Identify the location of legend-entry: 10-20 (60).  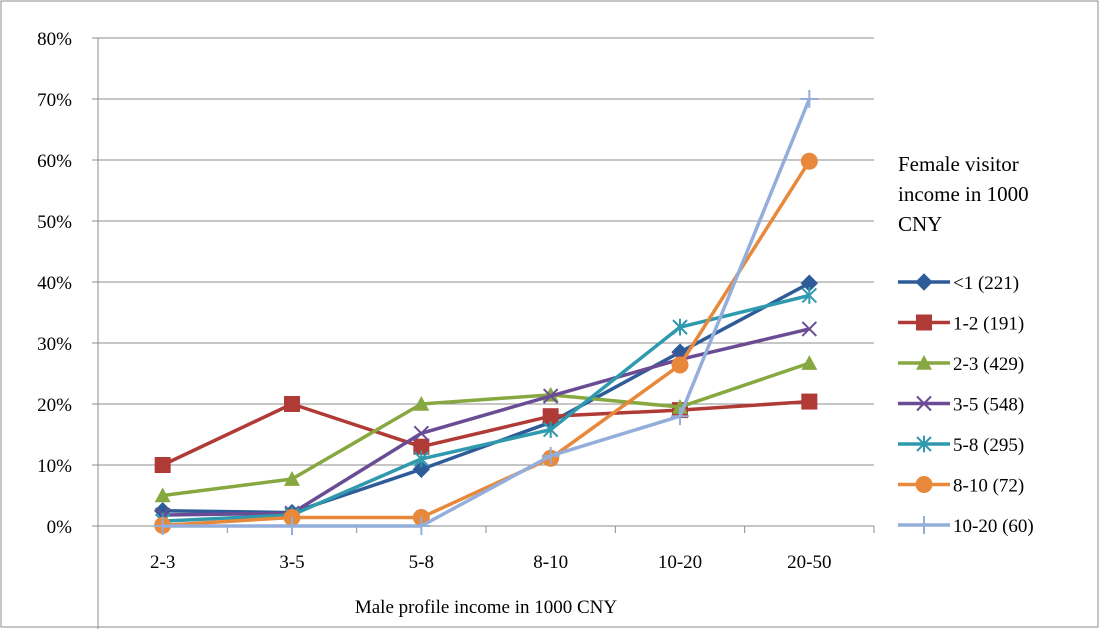
(966, 526).